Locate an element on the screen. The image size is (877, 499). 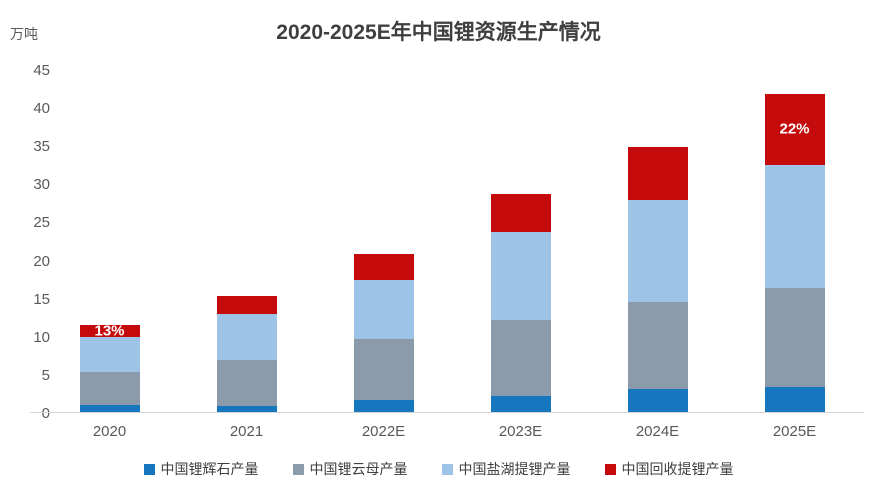
x-tick-label: 2023E is located at coordinates (520, 431).